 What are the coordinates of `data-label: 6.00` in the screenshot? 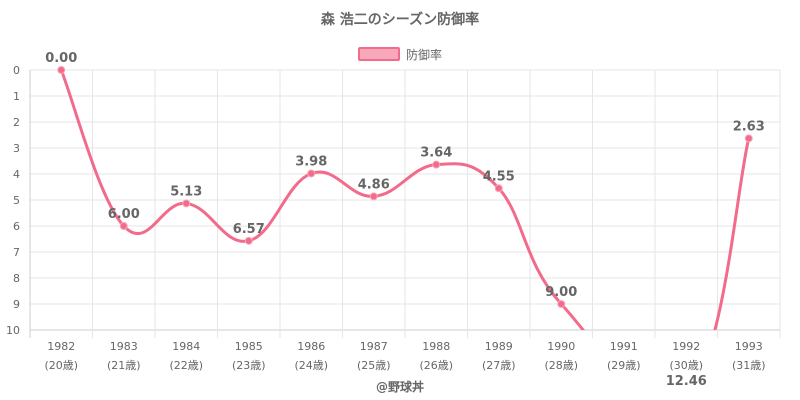 It's located at (124, 214).